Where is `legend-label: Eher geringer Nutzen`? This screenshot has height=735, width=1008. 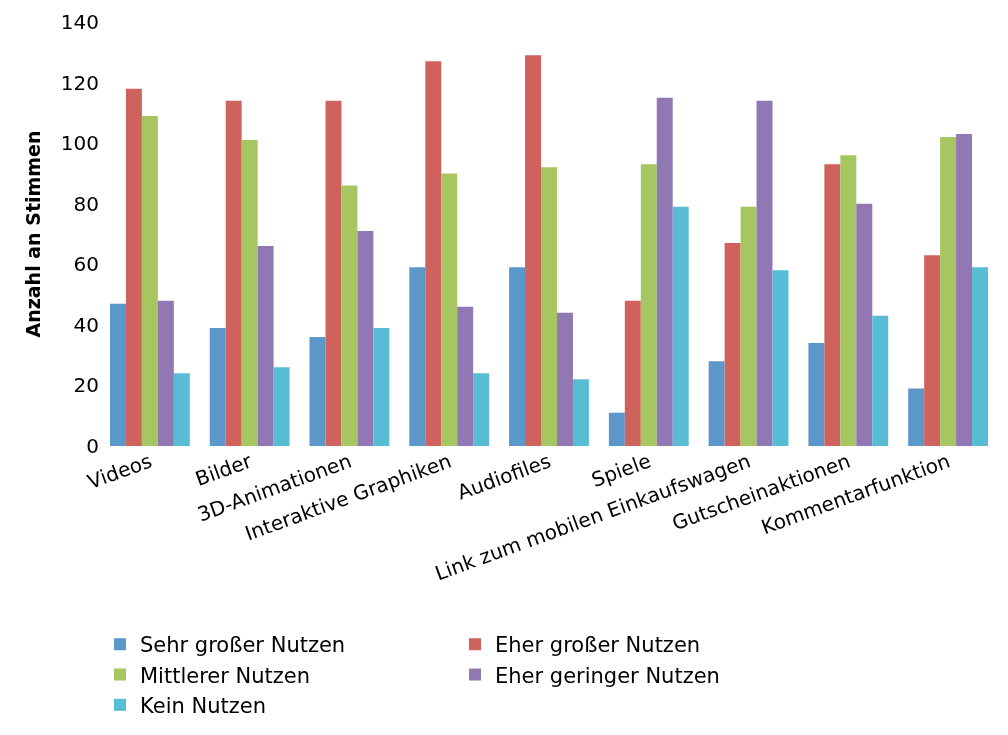 legend-label: Eher geringer Nutzen is located at coordinates (607, 675).